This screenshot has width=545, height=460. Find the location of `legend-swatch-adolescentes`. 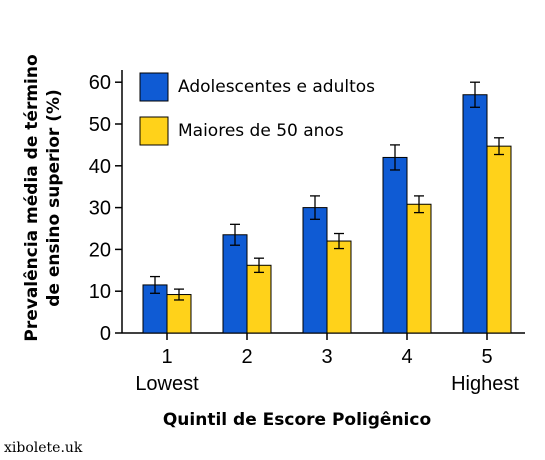

legend-swatch-adolescentes is located at coordinates (154, 87).